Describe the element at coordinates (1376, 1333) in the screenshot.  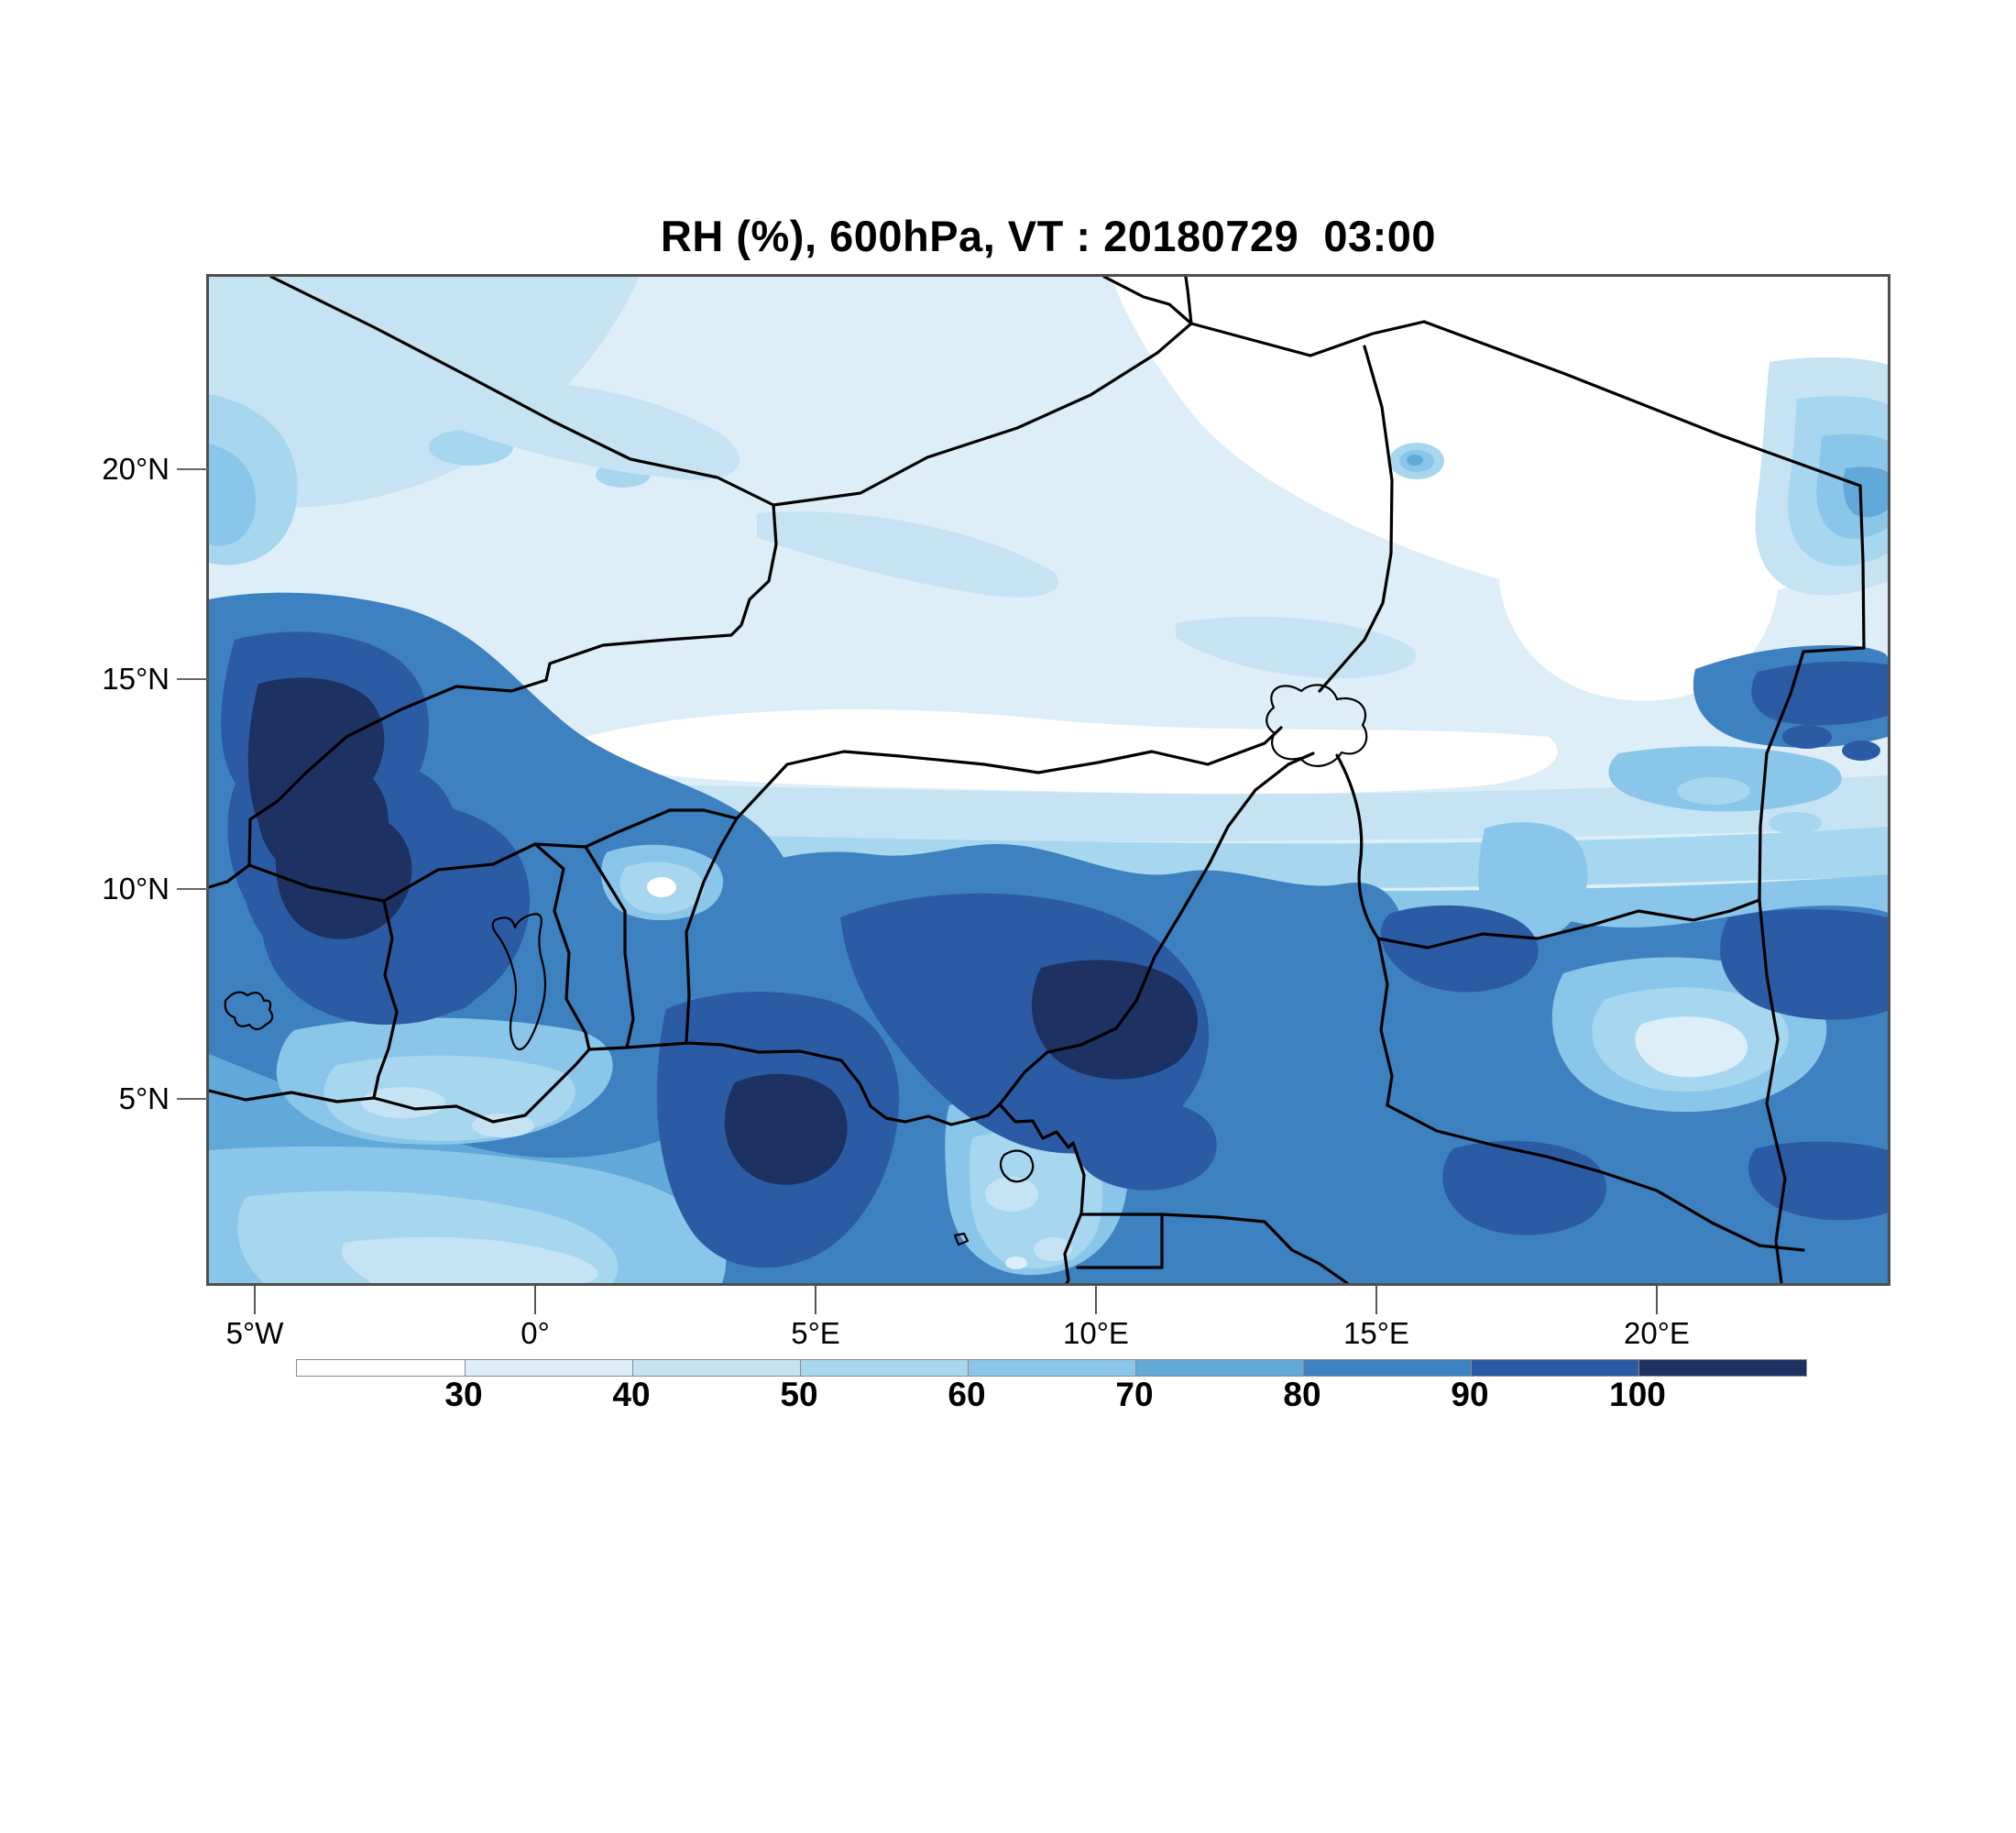
I see `lon-tick-label: 15°E` at that location.